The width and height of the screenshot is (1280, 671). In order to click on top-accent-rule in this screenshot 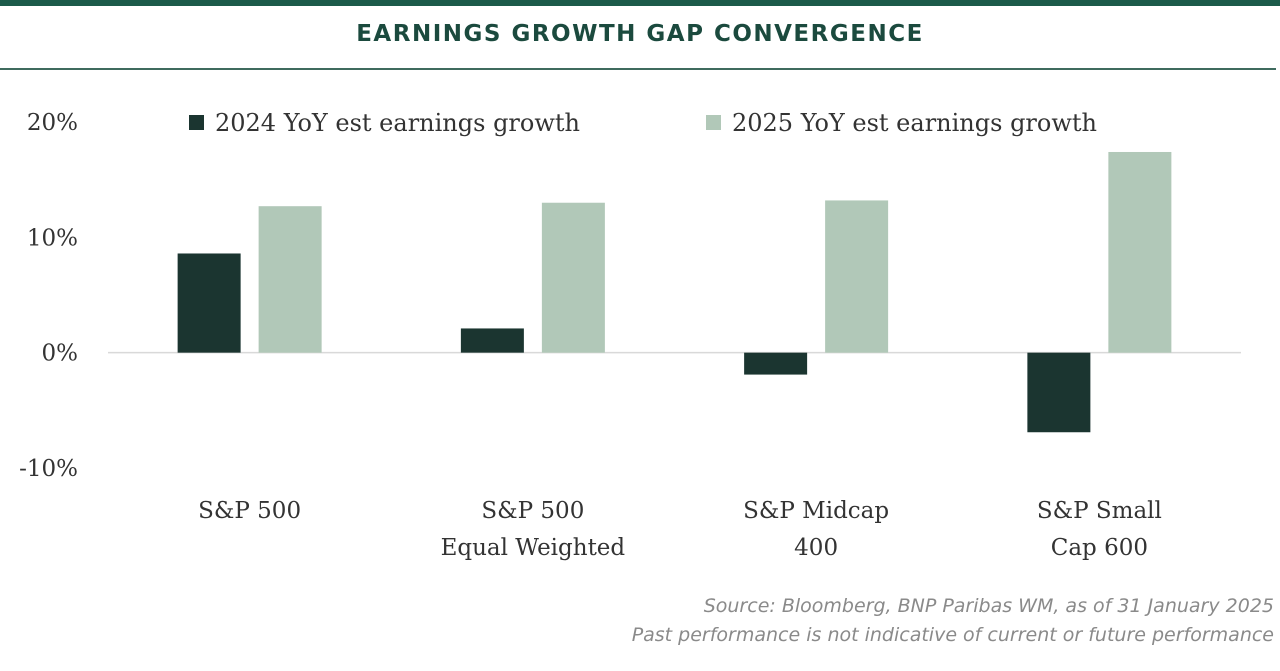, I will do `click(640, 3)`.